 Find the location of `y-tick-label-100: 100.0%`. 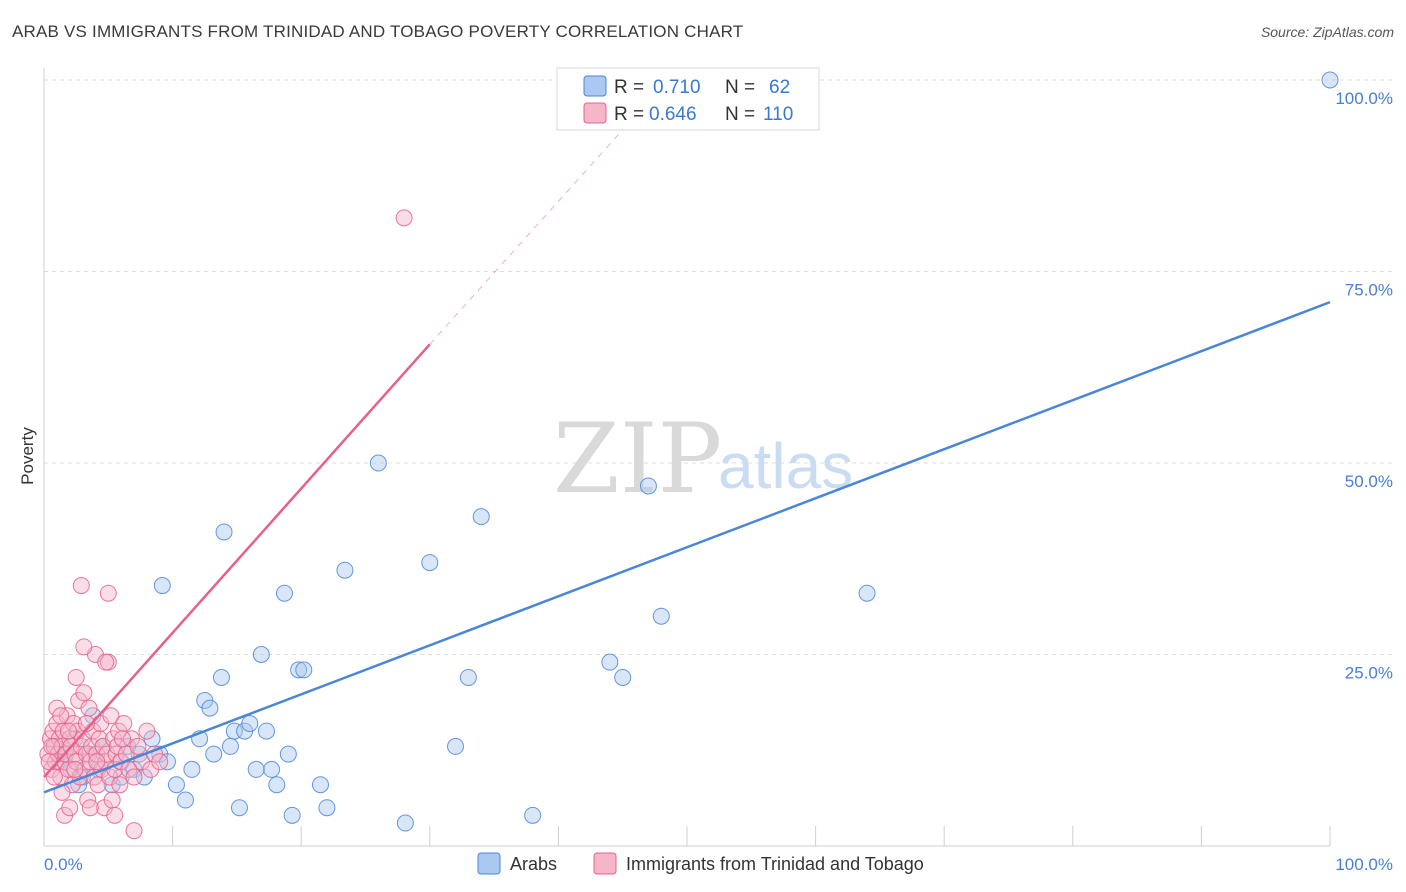

y-tick-label-100: 100.0% is located at coordinates (1364, 98).